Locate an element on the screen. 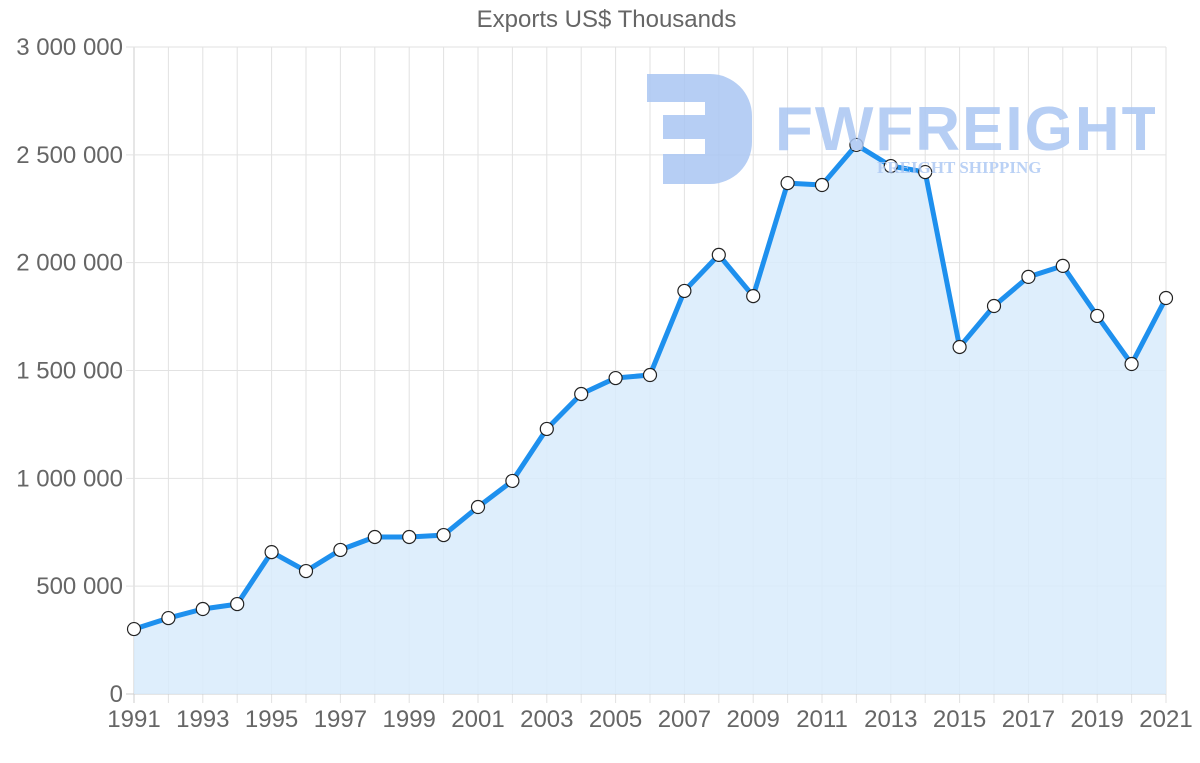 This screenshot has width=1200, height=763. x-tick-label: 2005 is located at coordinates (615, 719).